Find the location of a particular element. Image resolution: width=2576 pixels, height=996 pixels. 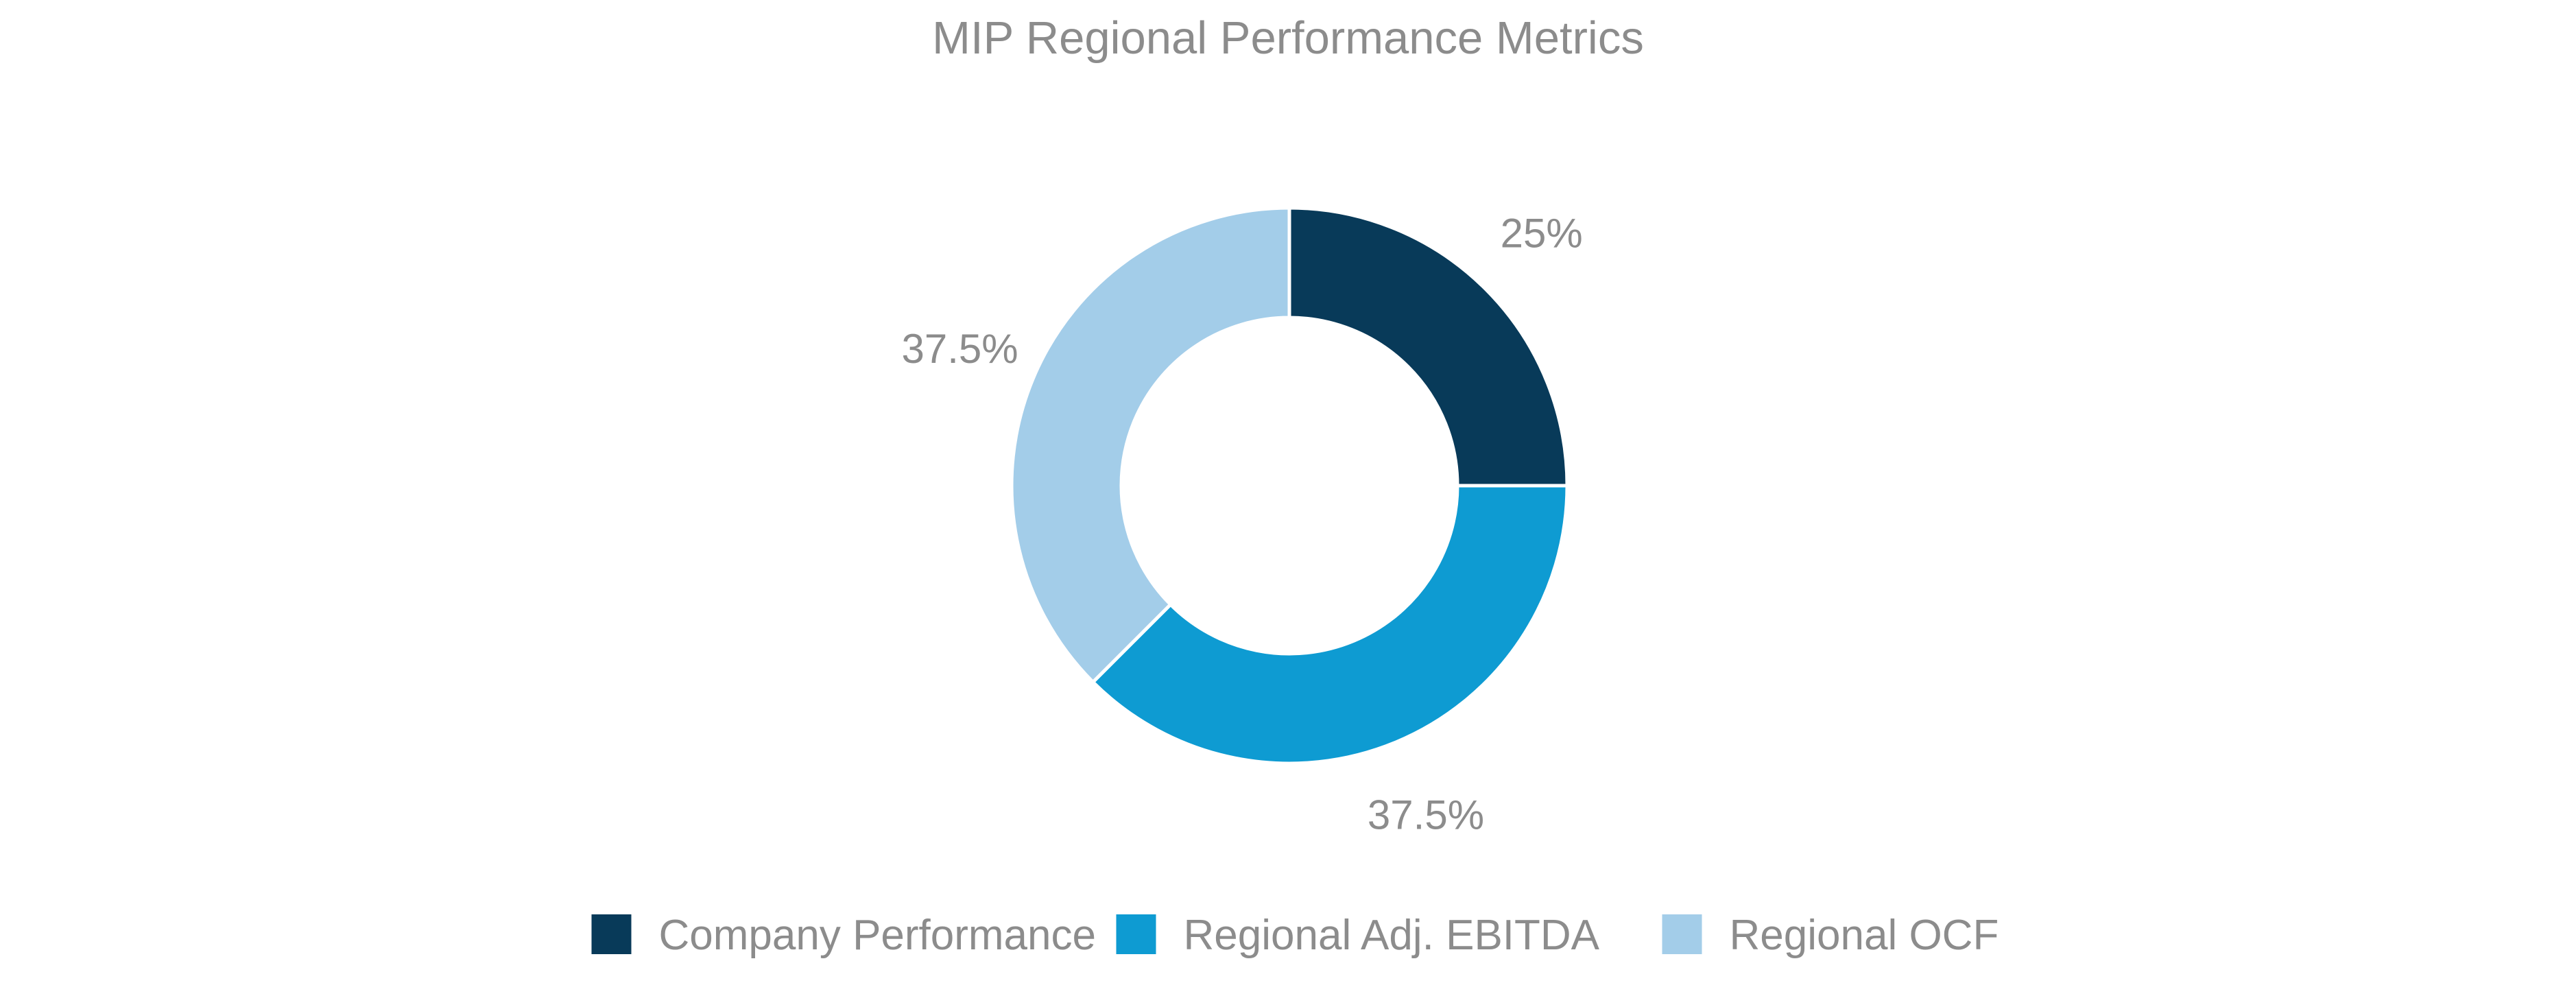

legend-item-regional-adj-ebitda: Regional Adj. EBITDA is located at coordinates (1358, 935).